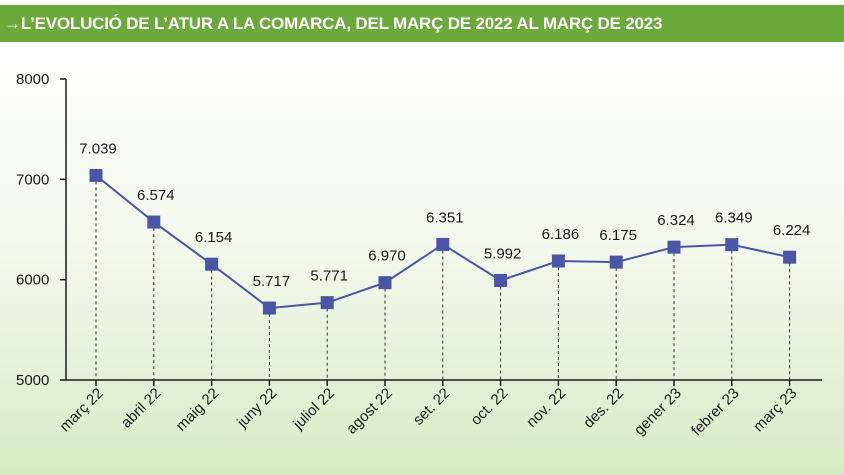  Describe the element at coordinates (603, 408) in the screenshot. I see `x-category-label: des. 22` at that location.